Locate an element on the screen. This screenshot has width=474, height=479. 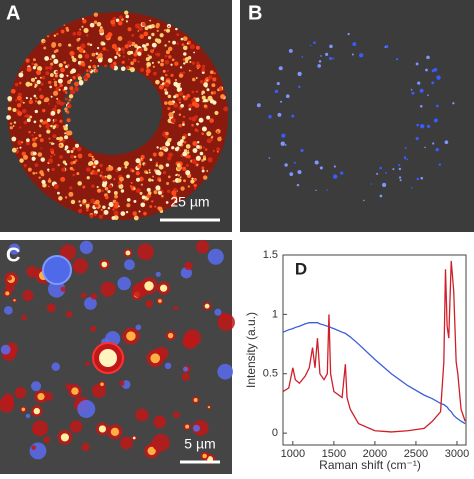
x-tick-label: 2000 is located at coordinates (375, 454).